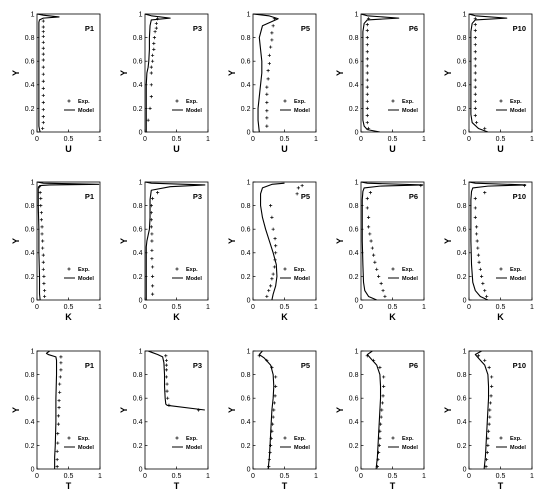 This screenshot has width=550, height=504. What do you see at coordinates (89, 28) in the screenshot?
I see `panel-title: P1` at bounding box center [89, 28].